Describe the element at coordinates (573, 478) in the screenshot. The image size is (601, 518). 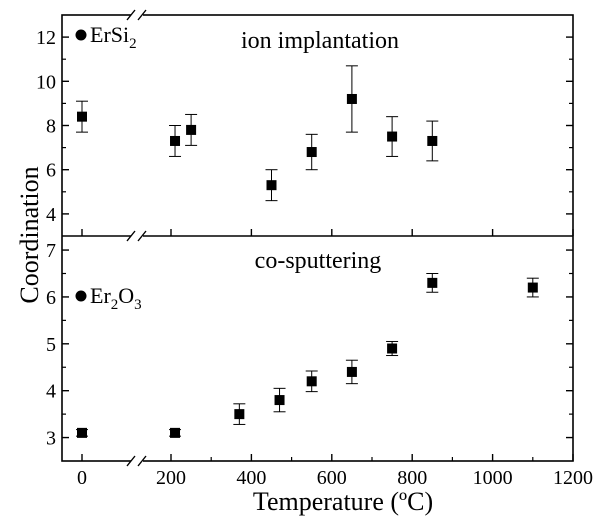
I see `x-tick-label: 1200` at that location.